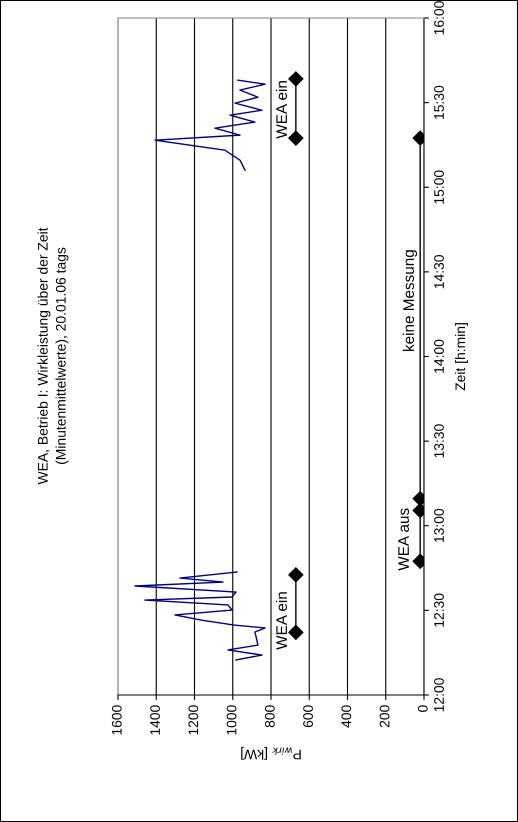 This screenshot has width=518, height=822. What do you see at coordinates (439, 441) in the screenshot?
I see `y-tick-label: 13:30` at bounding box center [439, 441].